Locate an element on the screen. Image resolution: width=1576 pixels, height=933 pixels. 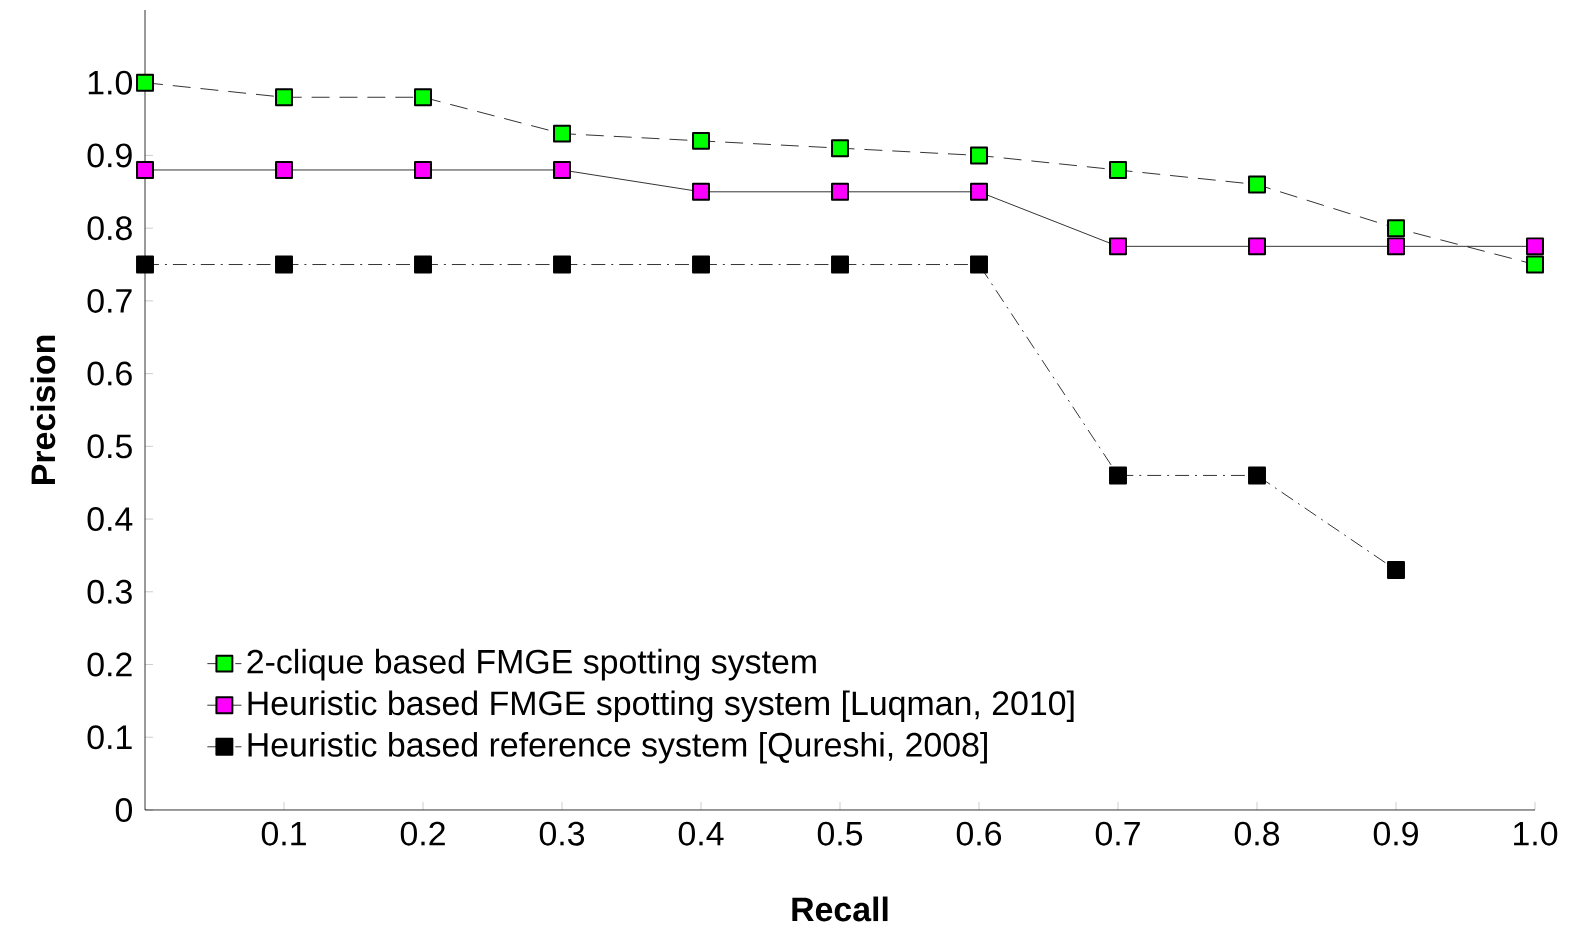
x-tick-label: 0.5 is located at coordinates (840, 833).